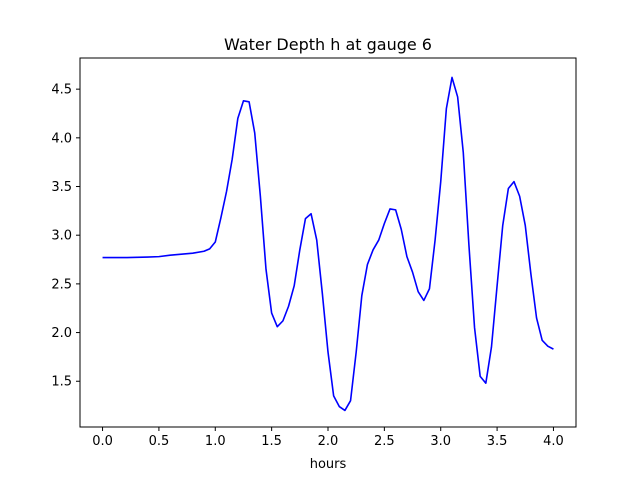  I want to click on y-tick-label-6: 4.5, so click(61, 90).